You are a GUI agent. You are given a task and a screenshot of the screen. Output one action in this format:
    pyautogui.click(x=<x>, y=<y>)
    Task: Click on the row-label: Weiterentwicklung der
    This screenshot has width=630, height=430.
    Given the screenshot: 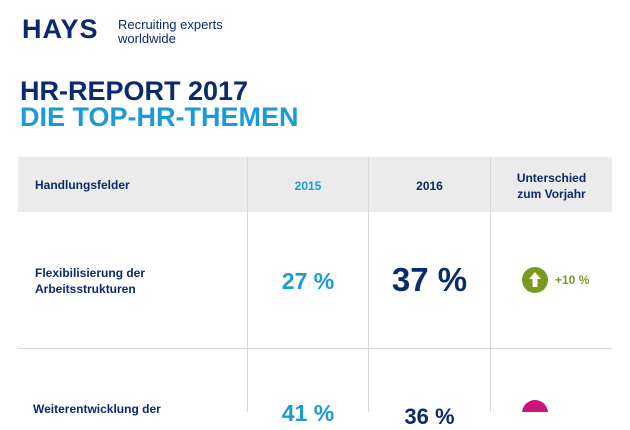 What is the action you would take?
    pyautogui.click(x=97, y=409)
    